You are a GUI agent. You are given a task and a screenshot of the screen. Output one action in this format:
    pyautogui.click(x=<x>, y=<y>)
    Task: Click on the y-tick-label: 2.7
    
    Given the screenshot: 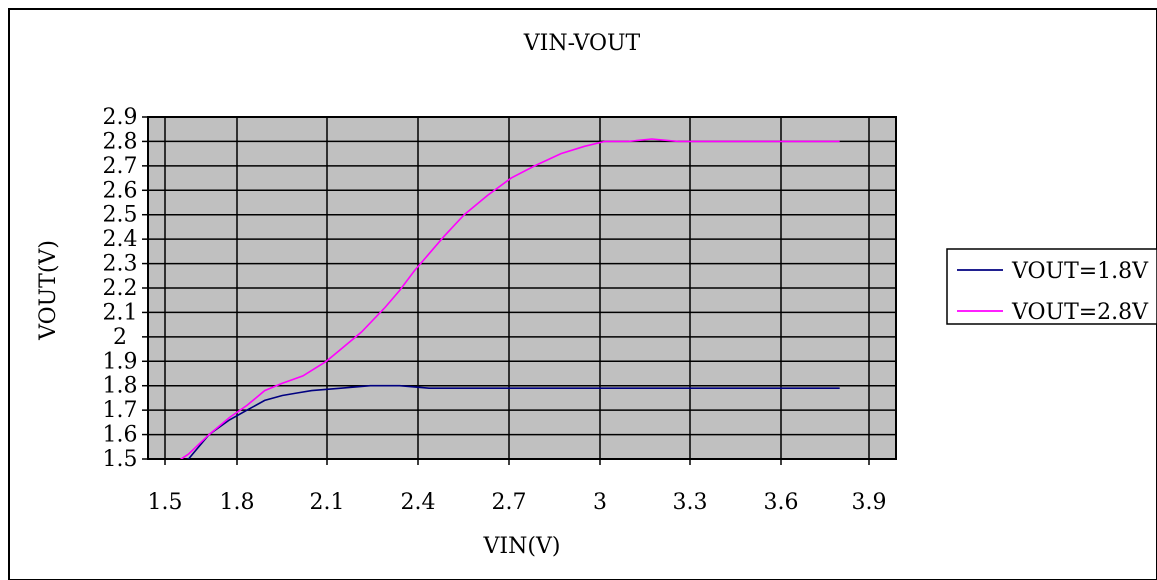 What is the action you would take?
    pyautogui.click(x=120, y=166)
    